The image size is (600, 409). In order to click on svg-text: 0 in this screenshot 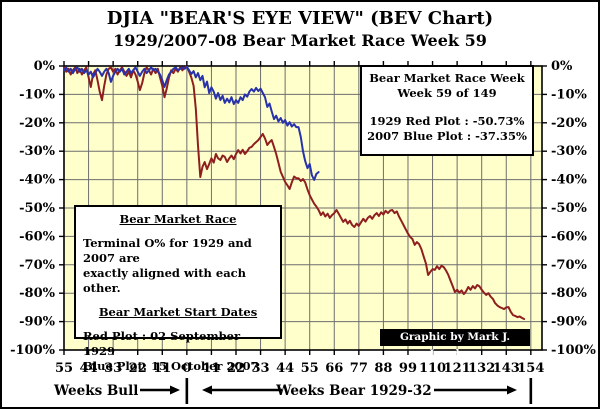, I will do `click(186, 368)`.